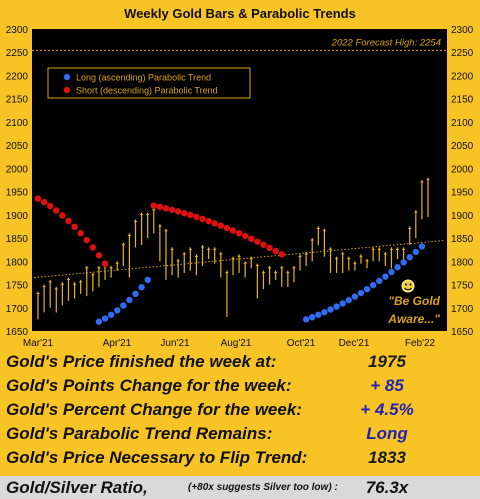  What do you see at coordinates (387, 385) in the screenshot?
I see `stat-value: + 85` at bounding box center [387, 385].